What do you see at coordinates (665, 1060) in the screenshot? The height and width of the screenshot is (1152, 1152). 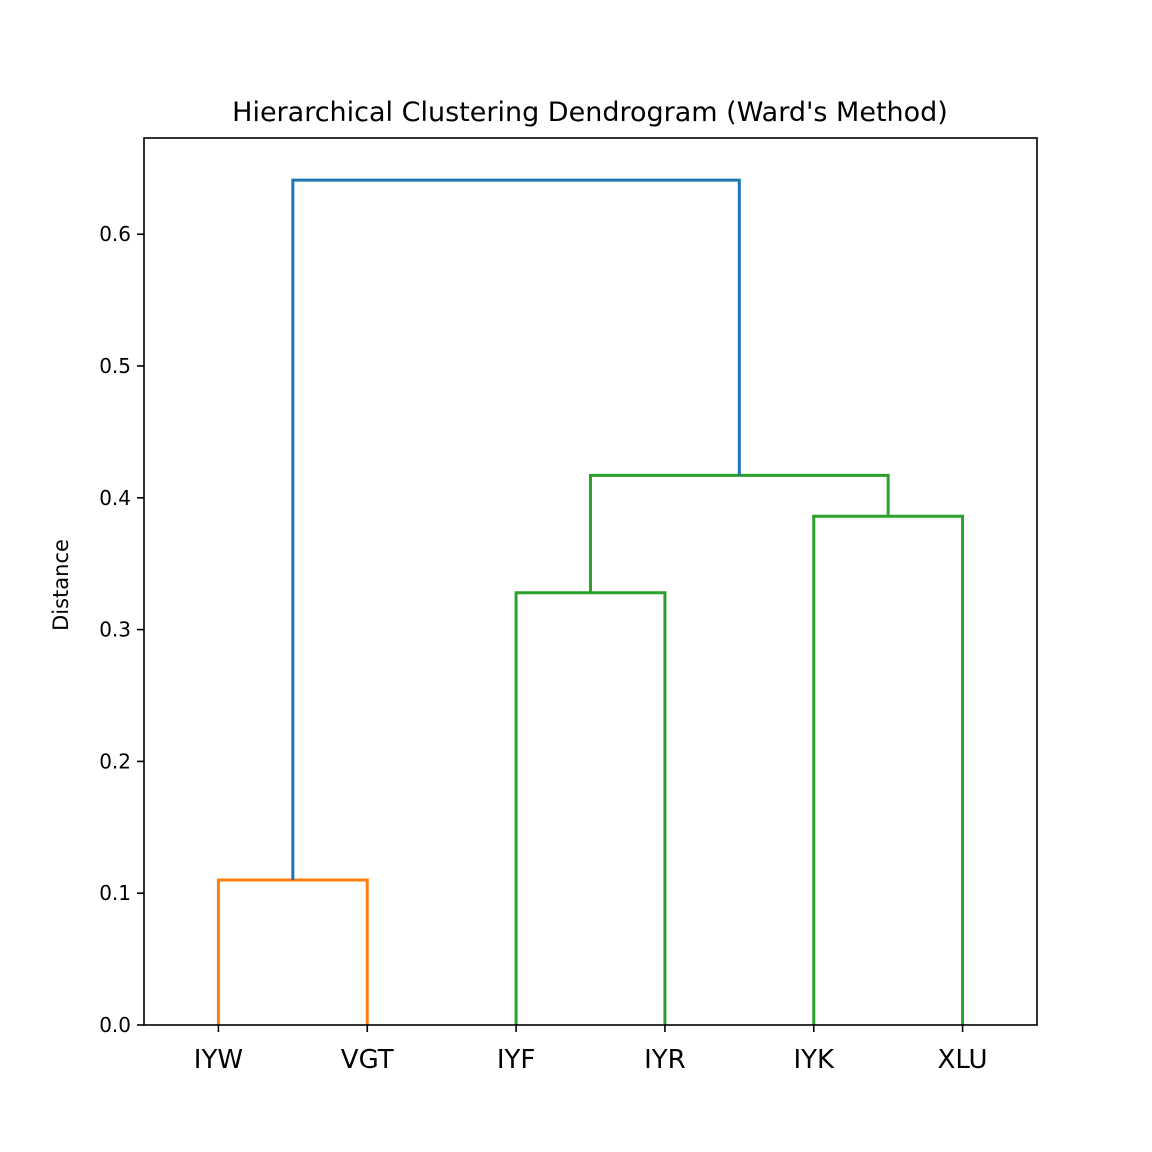 I see `leaf-label: IYR` at bounding box center [665, 1060].